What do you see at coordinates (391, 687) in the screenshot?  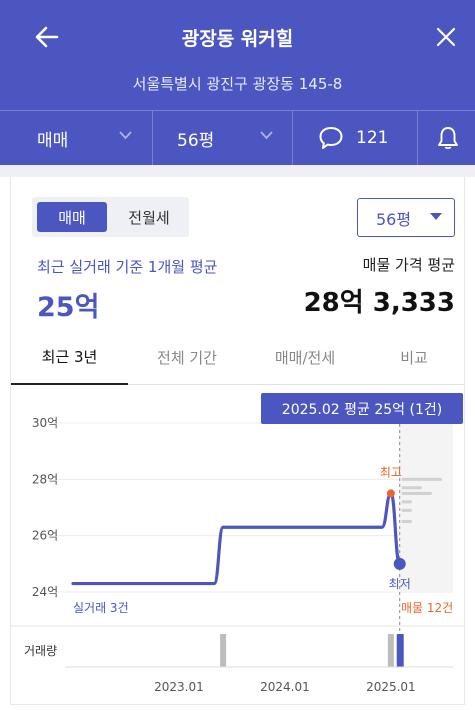 I see `x-tick-label: 2025.01` at bounding box center [391, 687].